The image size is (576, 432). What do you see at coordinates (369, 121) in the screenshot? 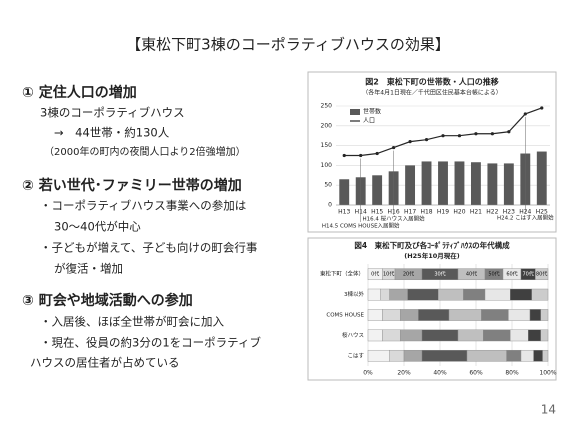
I see `legend-label: 人口` at bounding box center [369, 121].